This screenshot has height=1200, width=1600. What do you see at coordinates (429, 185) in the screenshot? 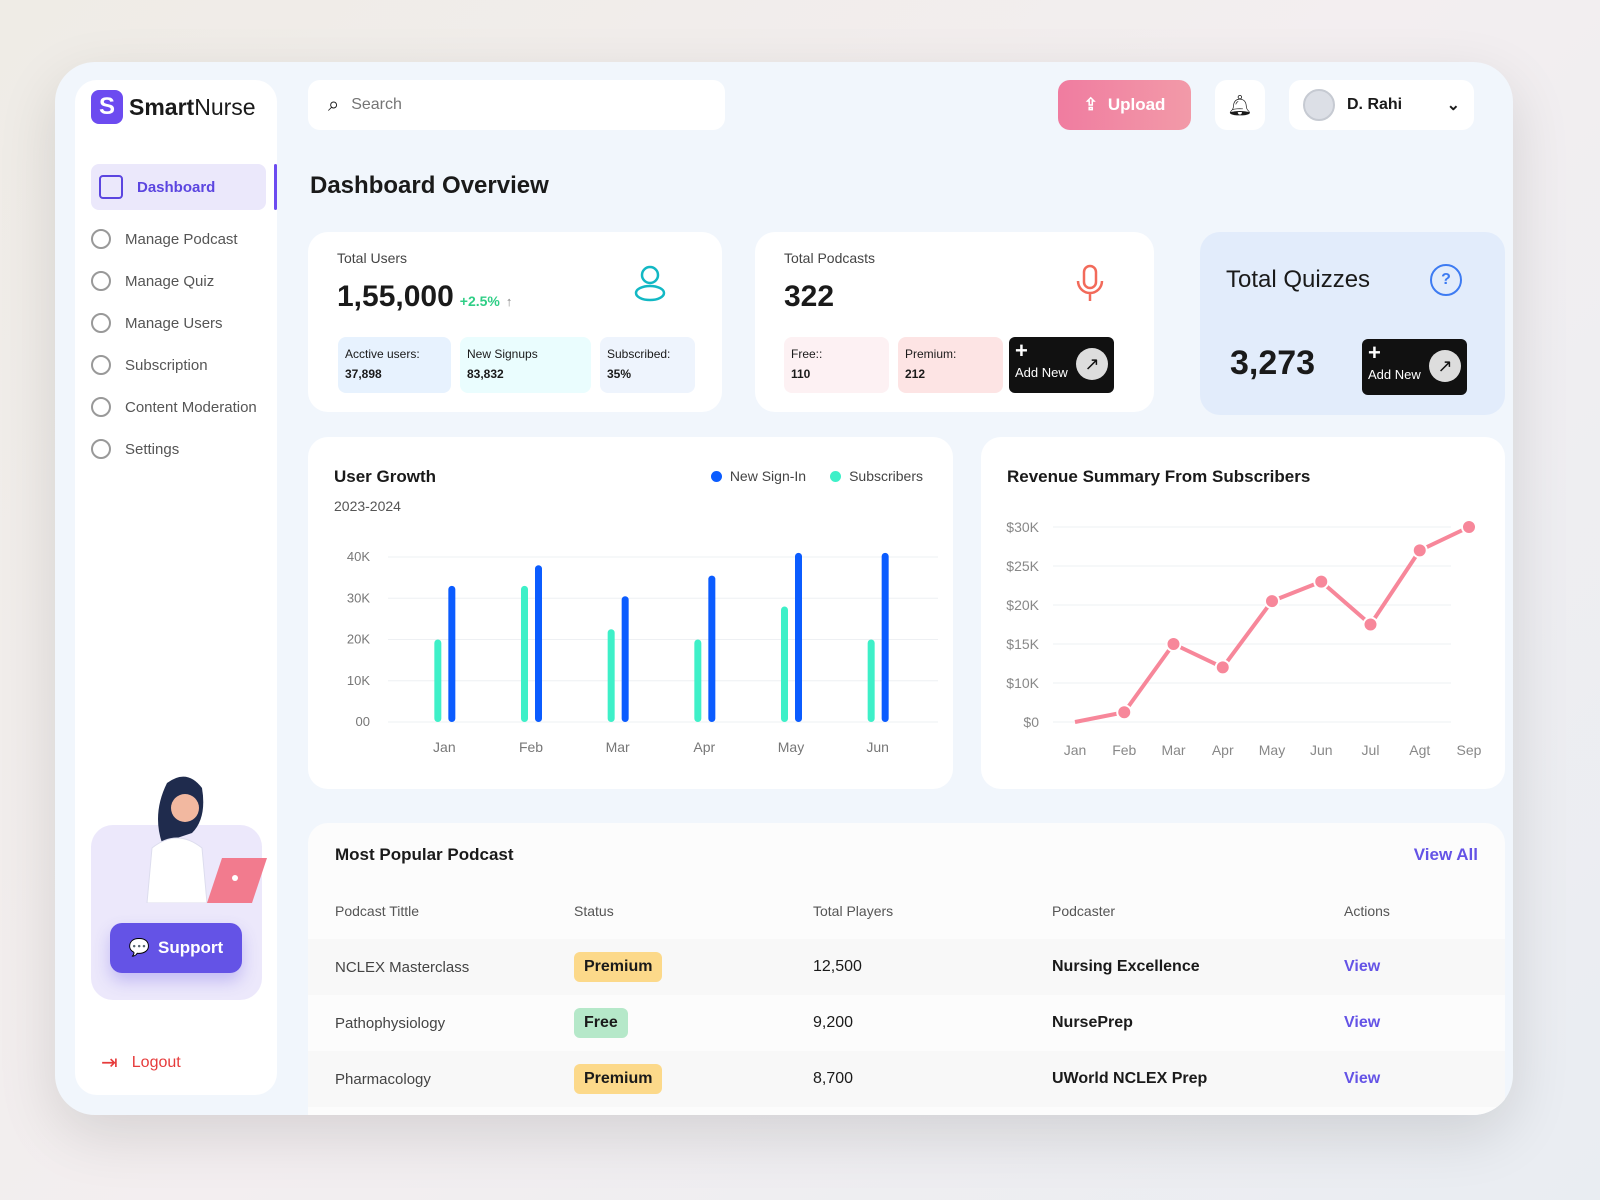
I see `page-title: Dashboard Overview` at bounding box center [429, 185].